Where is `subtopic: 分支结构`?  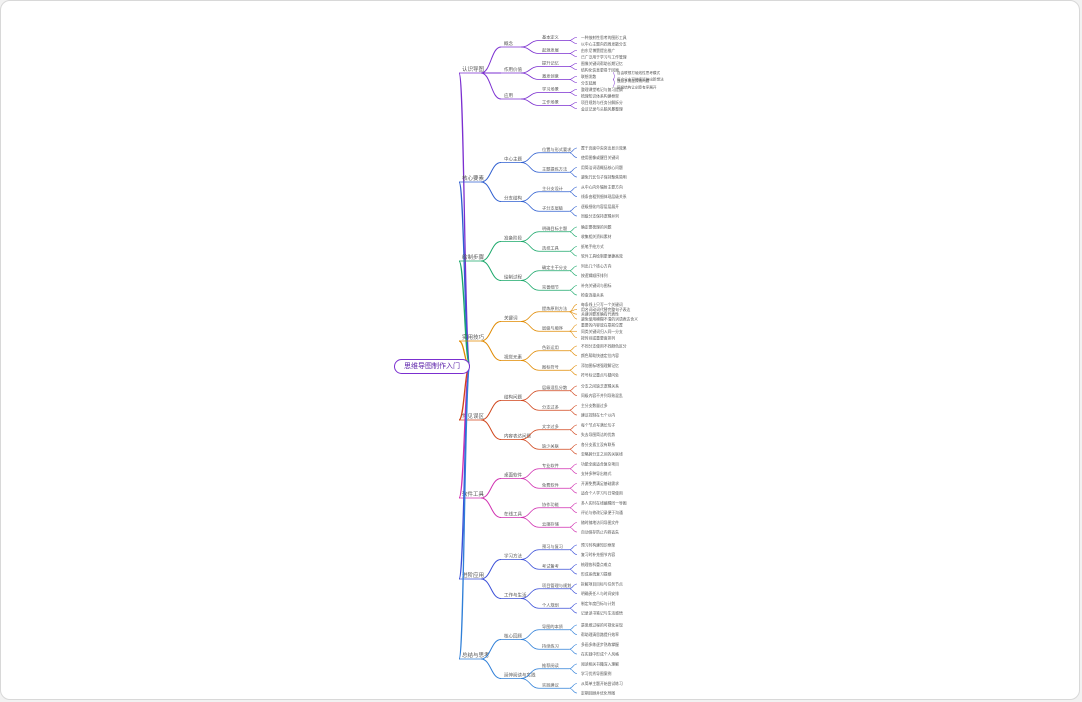
subtopic: 分支结构 is located at coordinates (513, 198).